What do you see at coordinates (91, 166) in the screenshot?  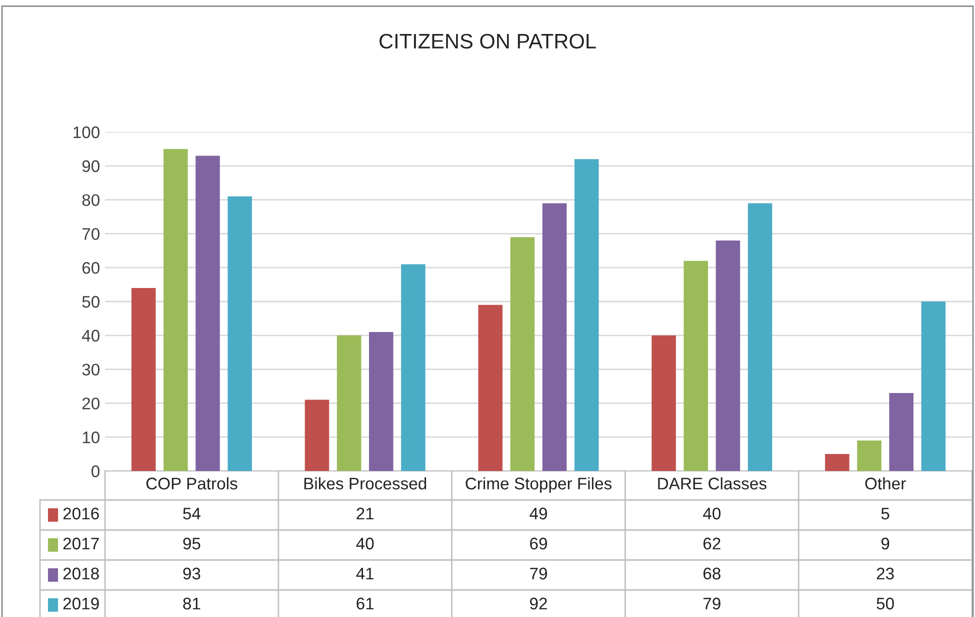 I see `y-tick-label: 90` at bounding box center [91, 166].